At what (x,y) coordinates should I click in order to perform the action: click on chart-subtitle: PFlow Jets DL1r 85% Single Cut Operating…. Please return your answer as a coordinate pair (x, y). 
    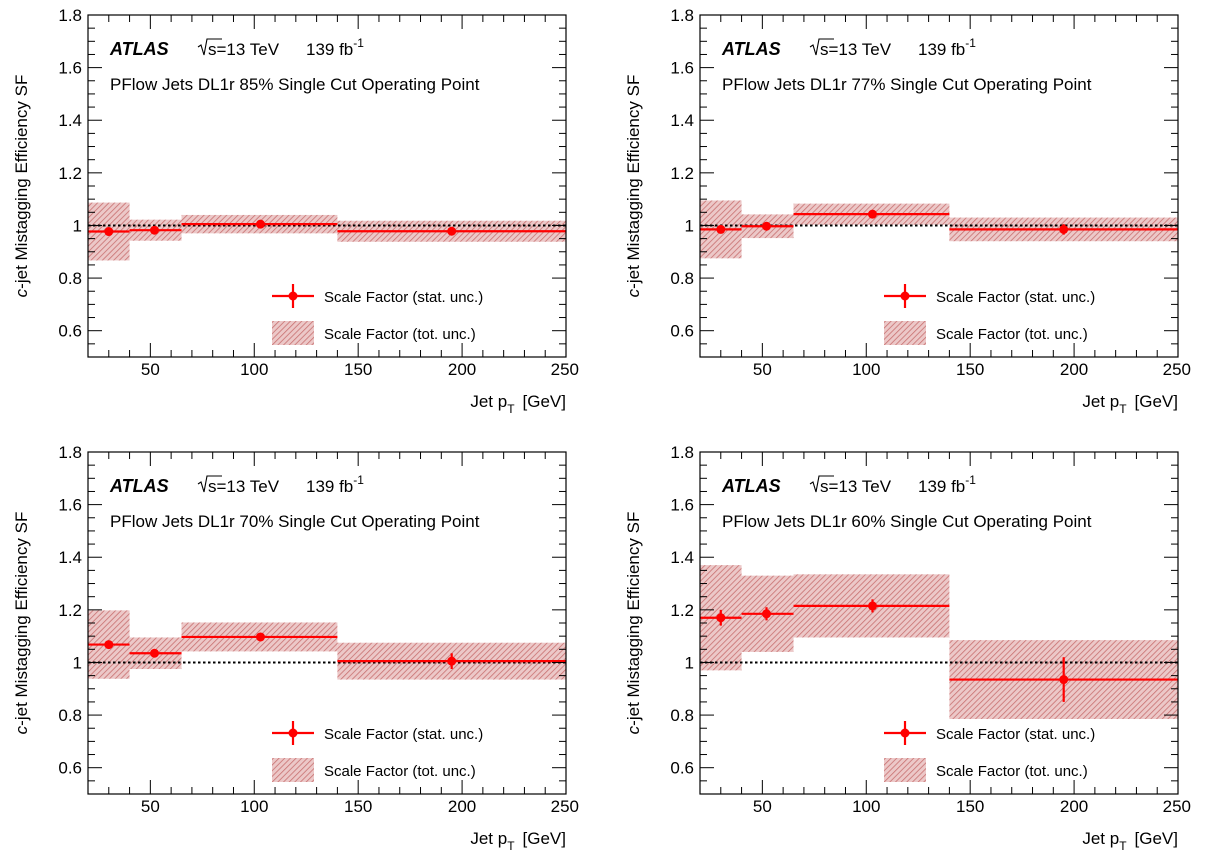
    Looking at the image, I should click on (295, 84).